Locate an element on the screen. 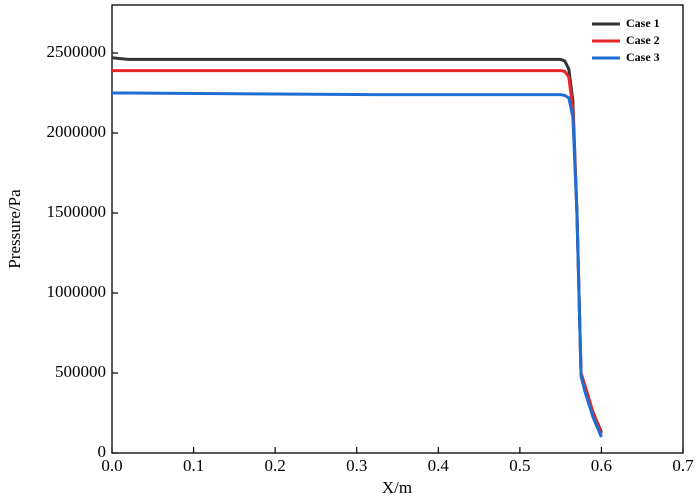  x-tick-label: 0.3 is located at coordinates (356, 465).